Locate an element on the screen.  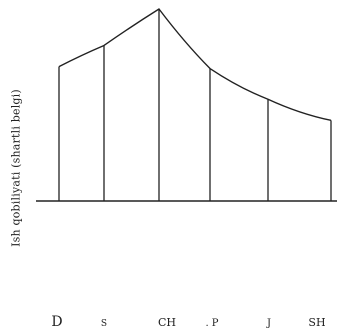
x-tick-label-sh: SH is located at coordinates (316, 322).